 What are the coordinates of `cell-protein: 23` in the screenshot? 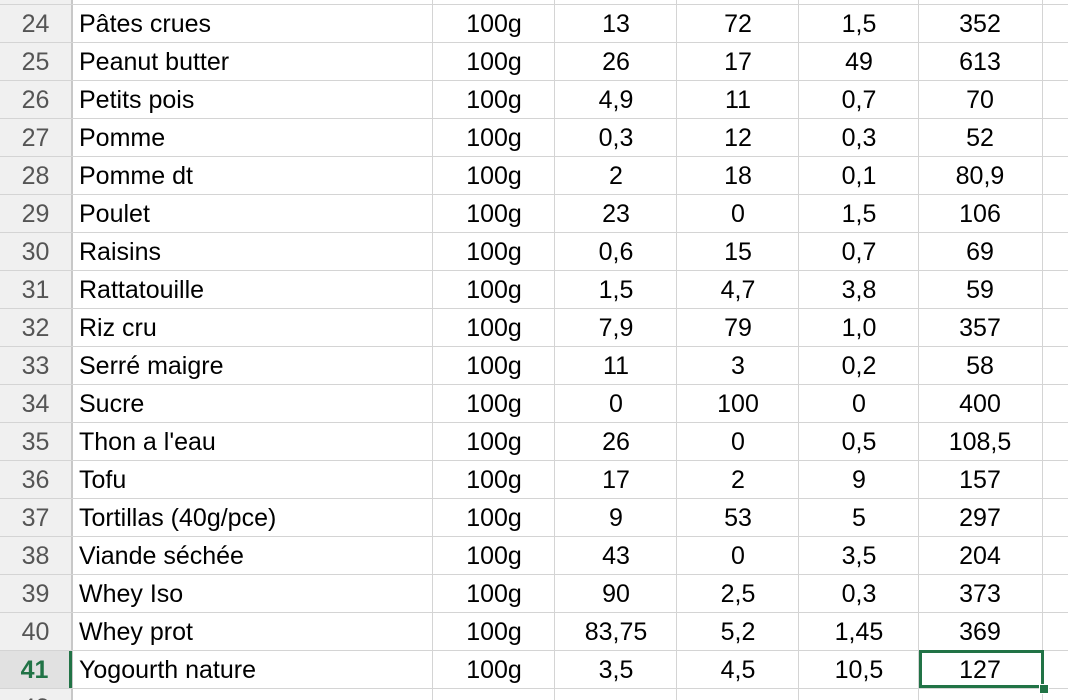 It's located at (616, 214).